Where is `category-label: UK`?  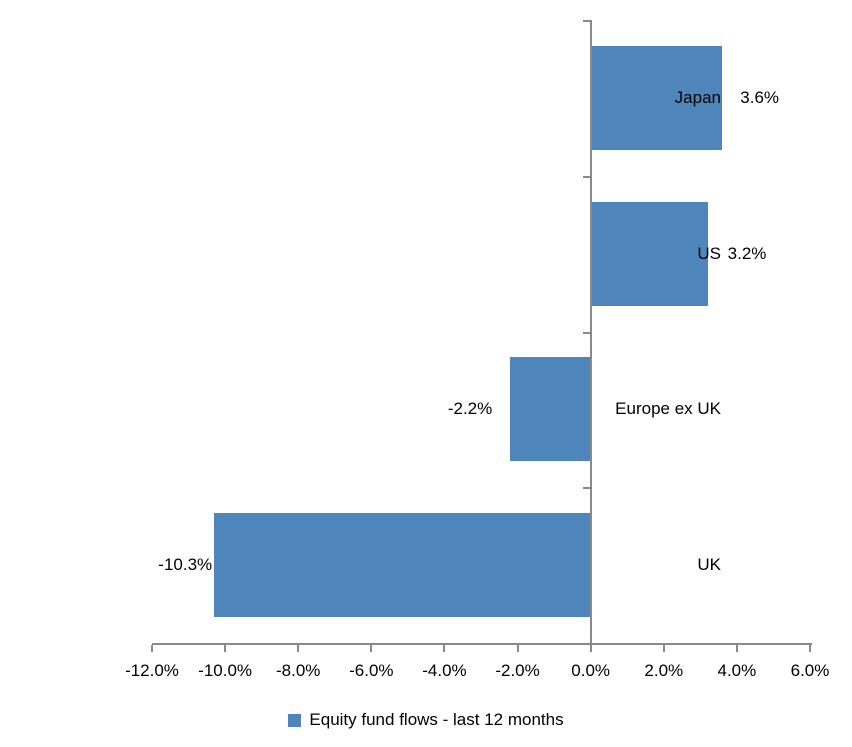
category-label: UK is located at coordinates (709, 565).